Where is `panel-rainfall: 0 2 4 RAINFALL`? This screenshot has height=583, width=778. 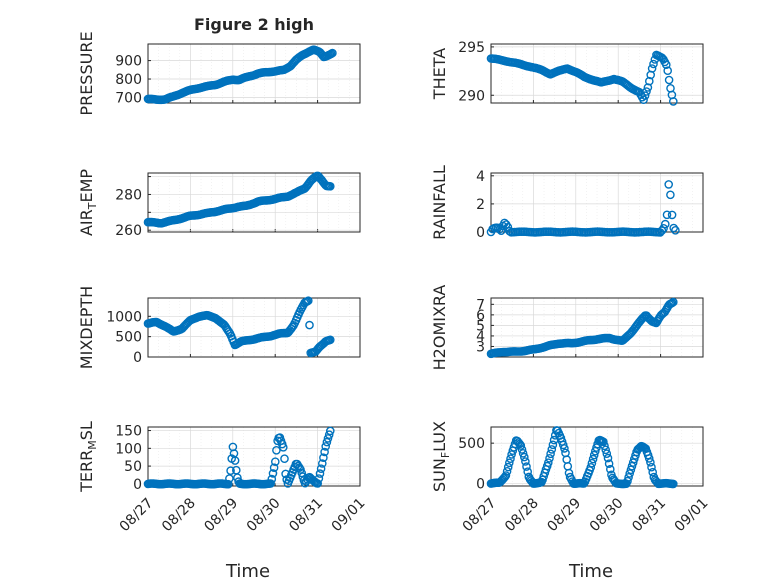 panel-rainfall: 0 2 4 RAINFALL is located at coordinates (567, 203).